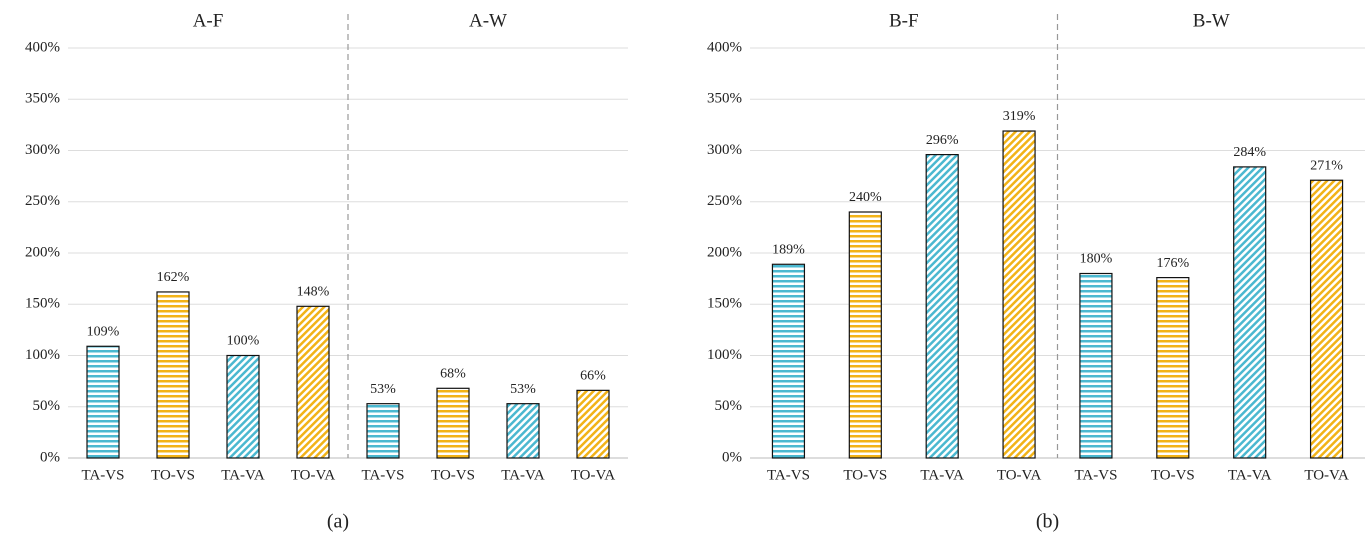  I want to click on data-label: 100%, so click(243, 341).